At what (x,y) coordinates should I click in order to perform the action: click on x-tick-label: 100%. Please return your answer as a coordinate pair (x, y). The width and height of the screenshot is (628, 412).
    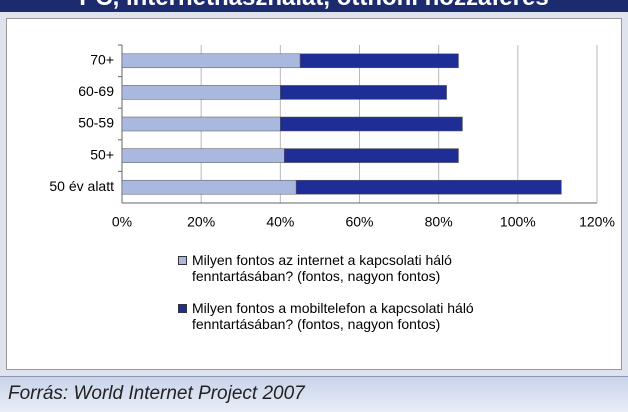
    Looking at the image, I should click on (518, 222).